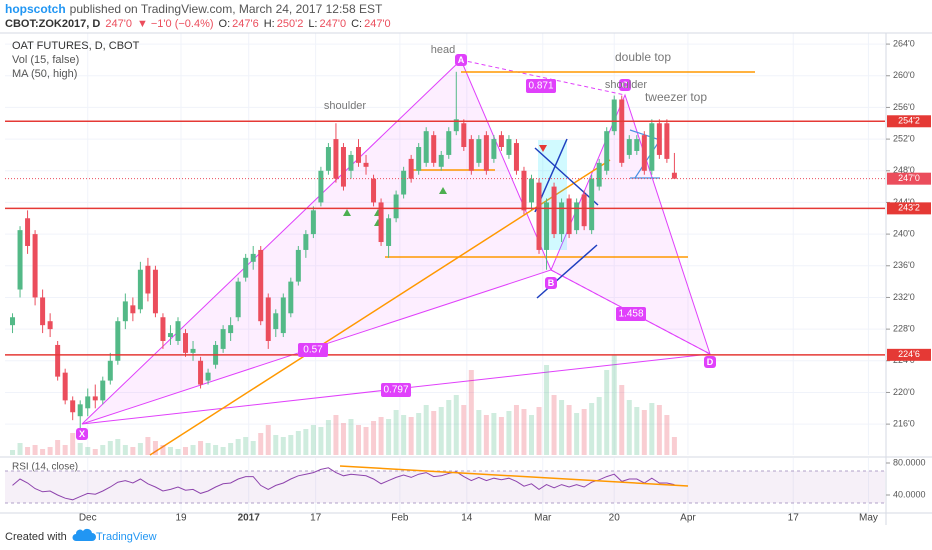 Image resolution: width=932 pixels, height=550 pixels. I want to click on x-tick-label: 2017, so click(249, 518).